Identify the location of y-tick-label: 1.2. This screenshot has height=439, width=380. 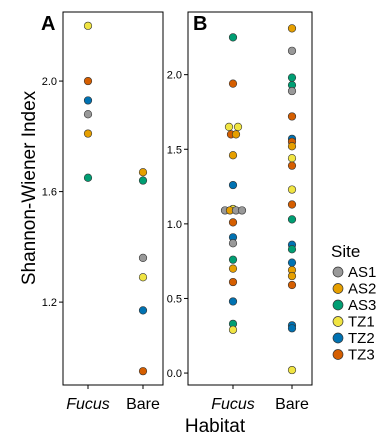
(49, 303).